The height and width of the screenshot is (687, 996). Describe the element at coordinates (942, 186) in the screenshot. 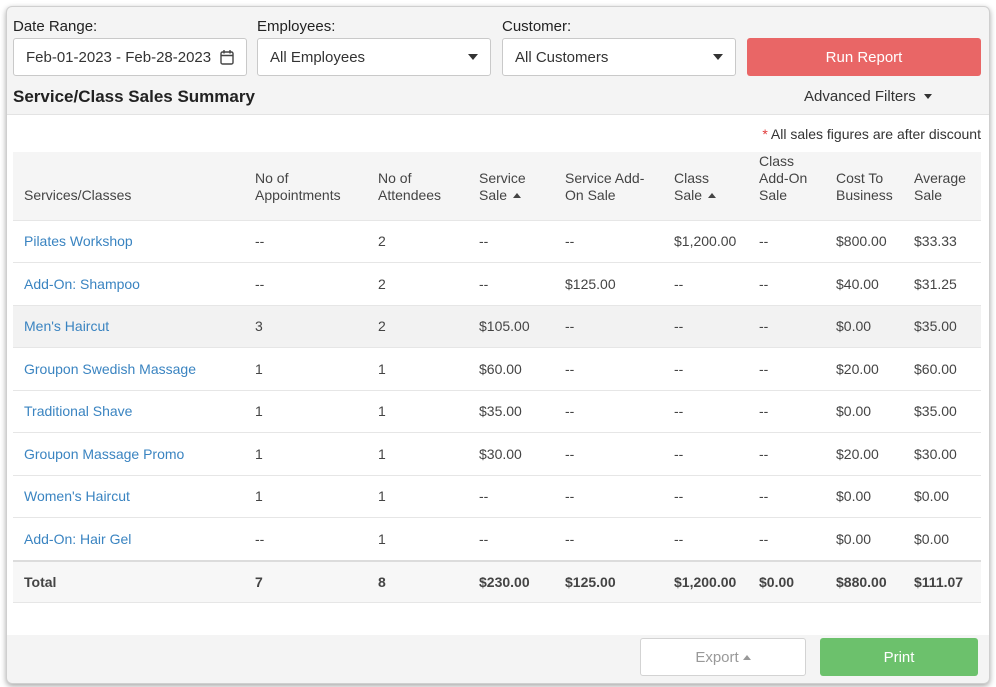

I see `col-average-sale: Average Sale` at that location.